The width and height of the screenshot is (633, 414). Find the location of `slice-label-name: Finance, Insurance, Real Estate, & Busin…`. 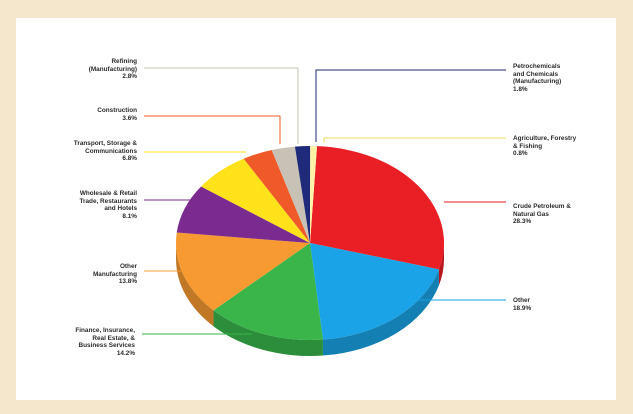

slice-label-name: Finance, Insurance, Real Estate, & Busin… is located at coordinates (105, 338).